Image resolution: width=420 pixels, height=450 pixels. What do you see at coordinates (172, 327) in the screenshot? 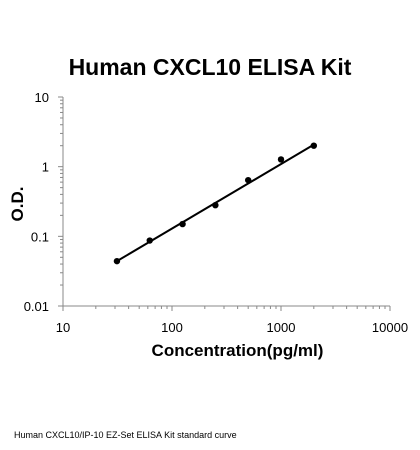
I see `x-tick-label: 100` at bounding box center [172, 327].